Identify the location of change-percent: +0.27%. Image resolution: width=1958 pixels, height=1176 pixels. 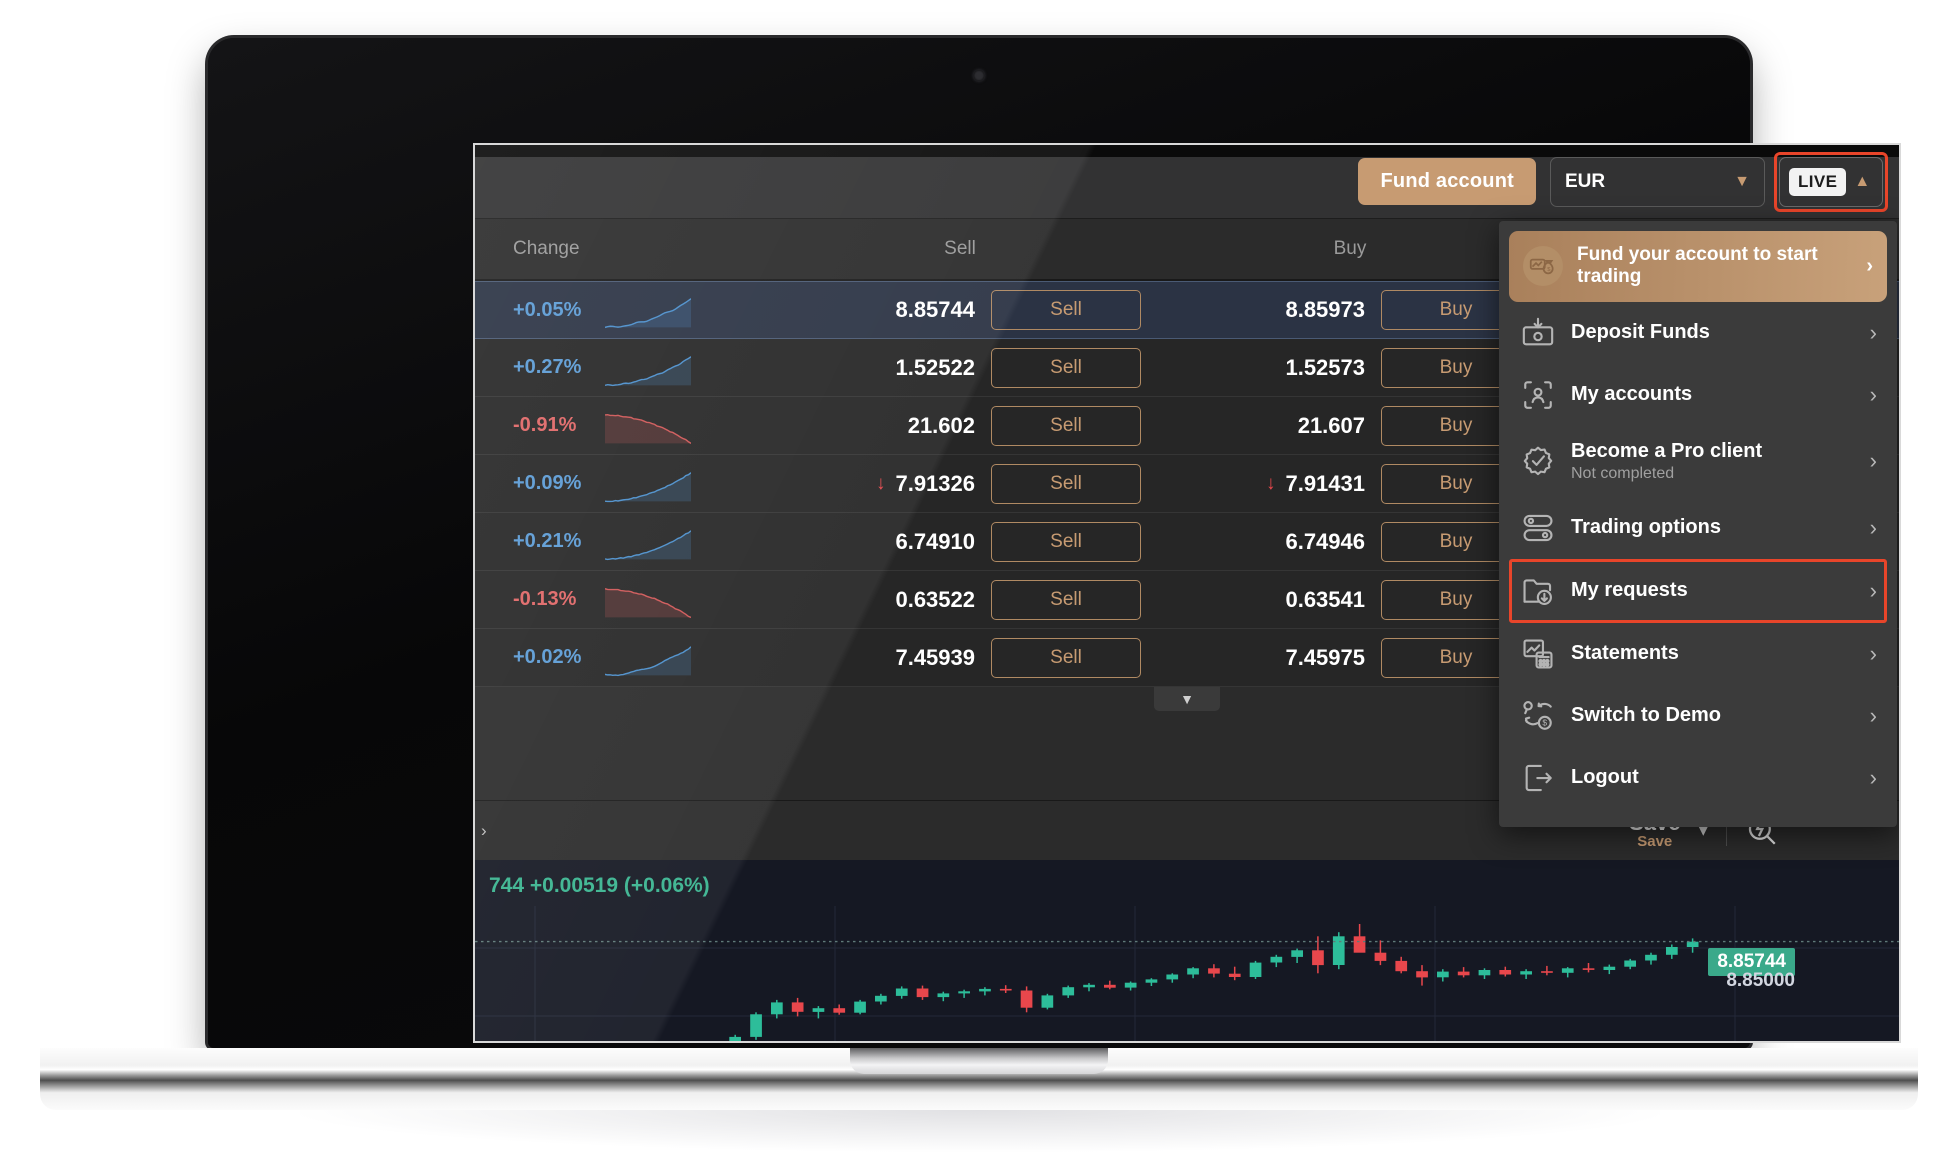
(547, 367).